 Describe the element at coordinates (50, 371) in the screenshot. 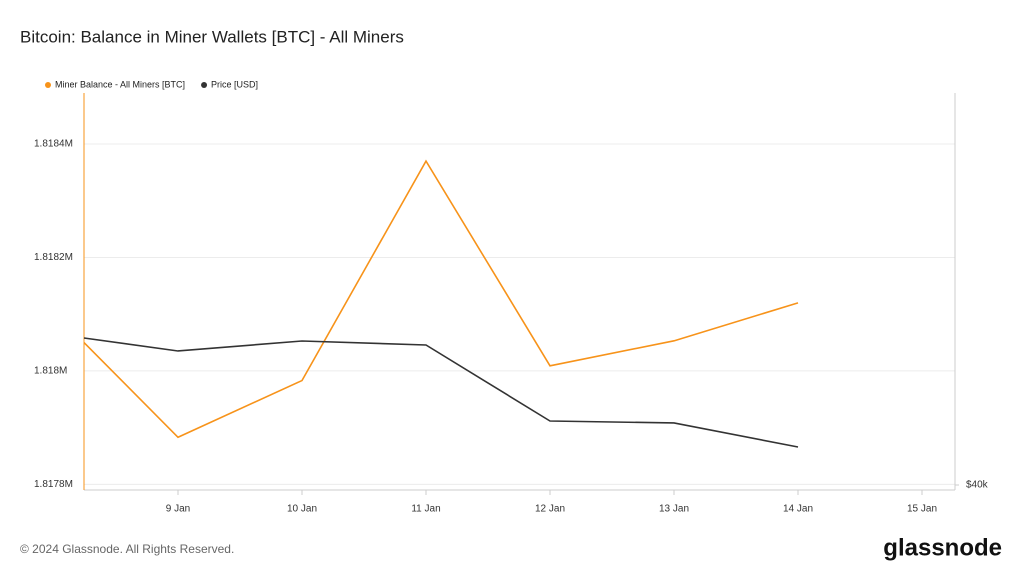

I see `y-tick-label: 1.818M` at that location.